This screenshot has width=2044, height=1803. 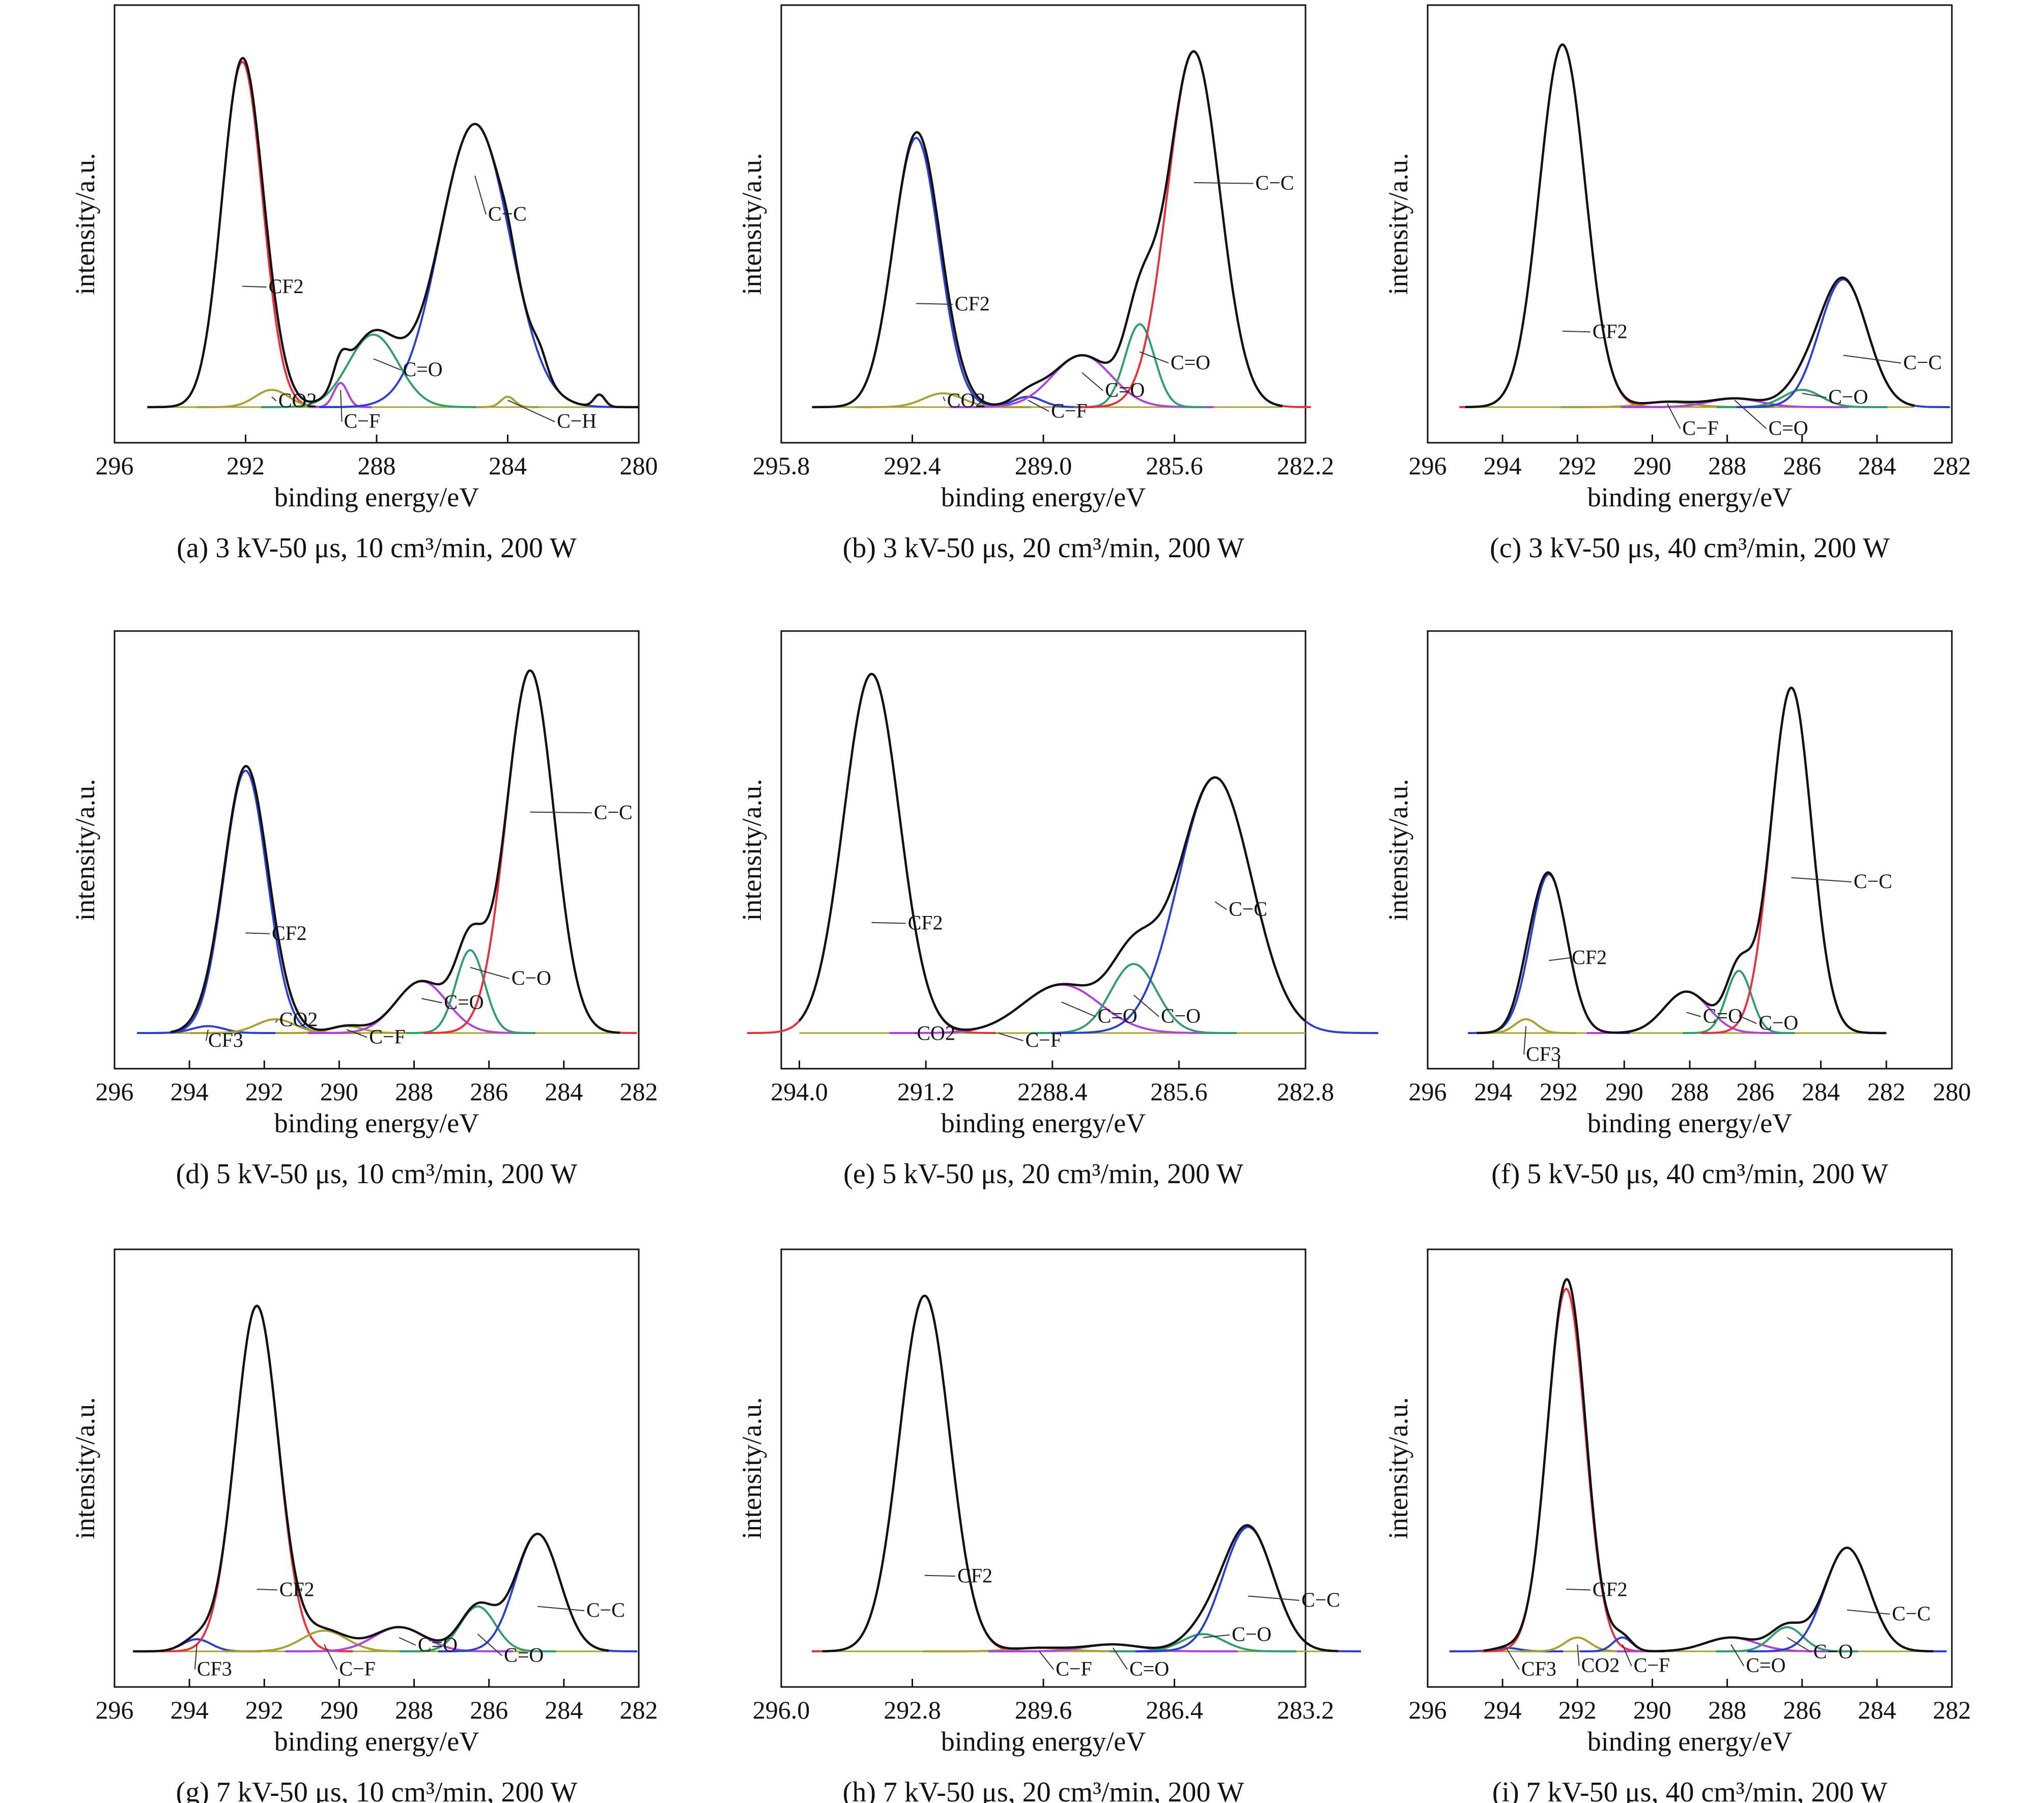 I want to click on x-tick-label: 286.4, so click(x=1174, y=1710).